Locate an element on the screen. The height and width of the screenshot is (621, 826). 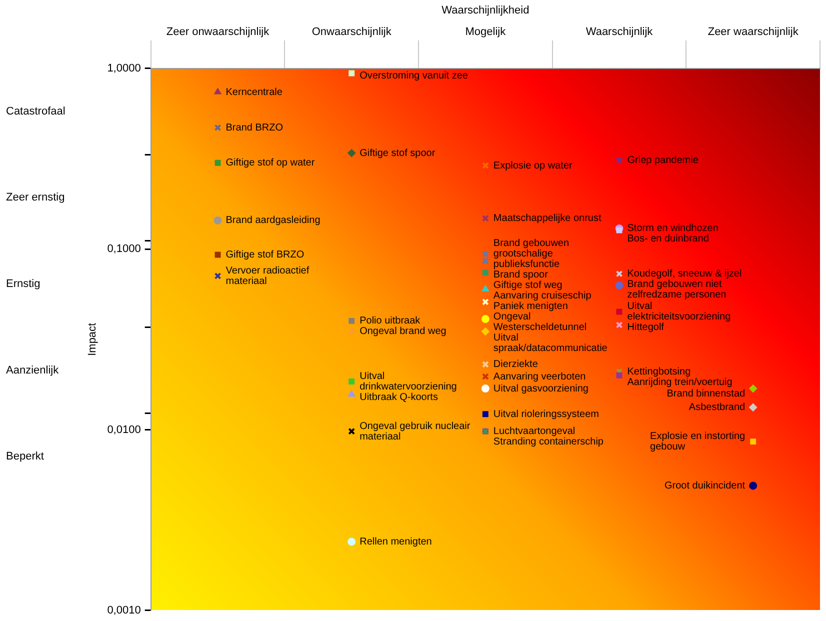
series-label: Uitval rioleringssysteem is located at coordinates (546, 414).